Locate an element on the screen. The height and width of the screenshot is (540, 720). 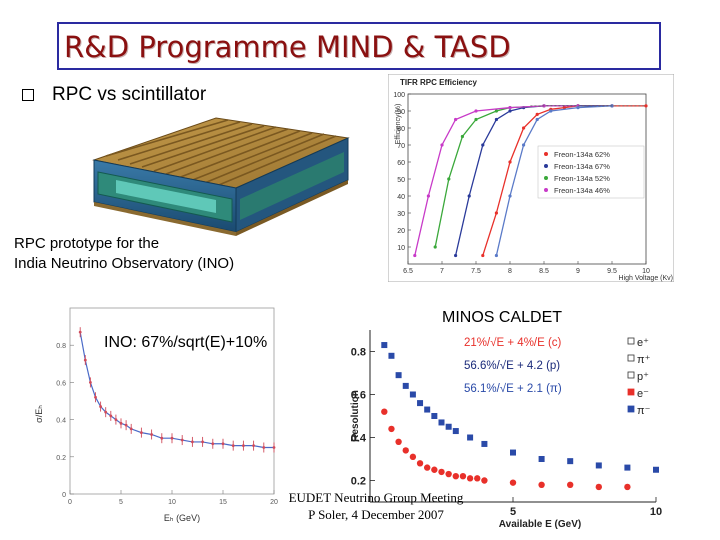
efficiency-legend-entry: Freon-134a 62% is located at coordinates (582, 154).